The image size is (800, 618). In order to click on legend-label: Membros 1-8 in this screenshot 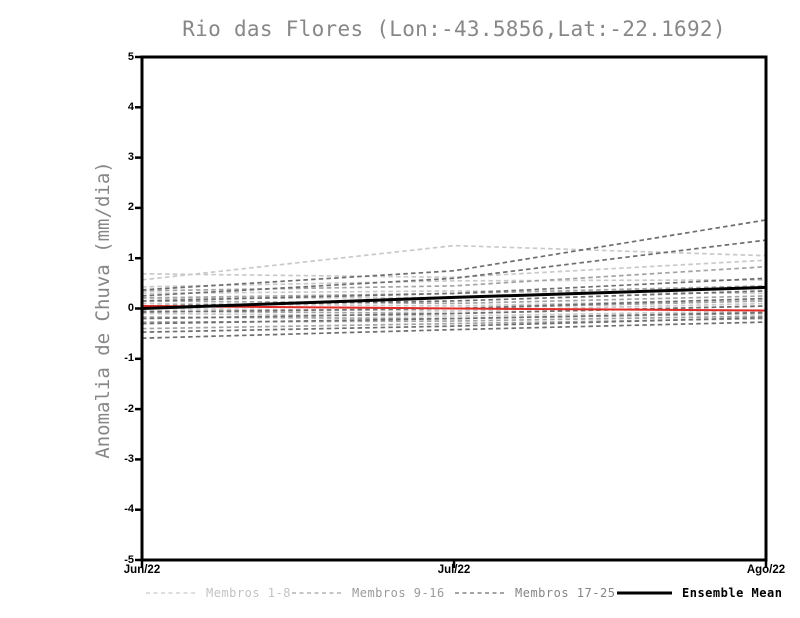, I will do `click(248, 593)`.